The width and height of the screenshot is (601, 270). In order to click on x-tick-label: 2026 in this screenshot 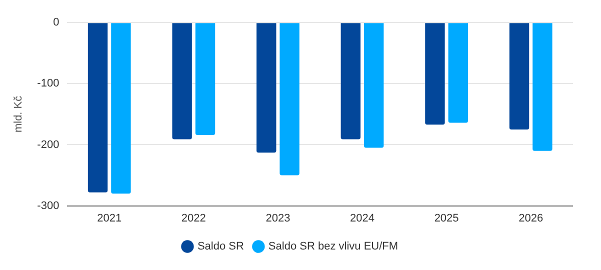, I will do `click(531, 218)`.